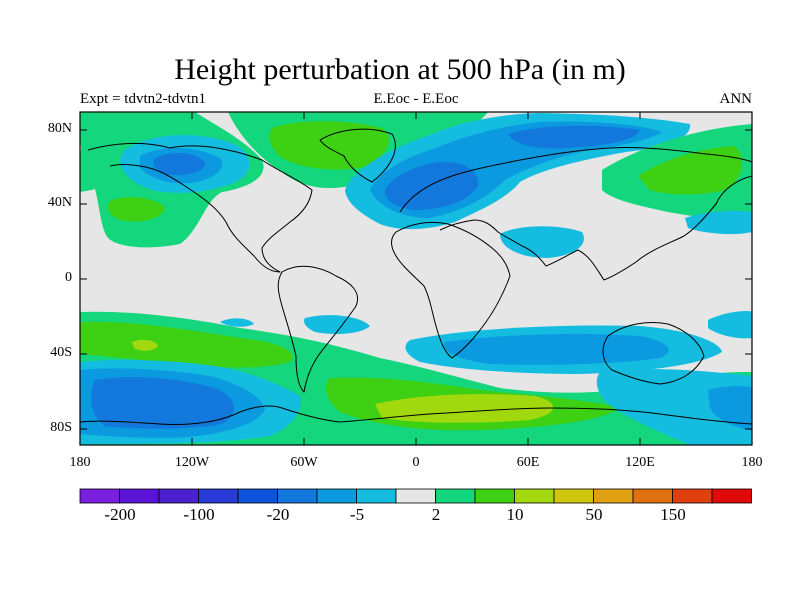 Image resolution: width=800 pixels, height=600 pixels. Describe the element at coordinates (68, 277) in the screenshot. I see `lat-label-equator: 0` at that location.